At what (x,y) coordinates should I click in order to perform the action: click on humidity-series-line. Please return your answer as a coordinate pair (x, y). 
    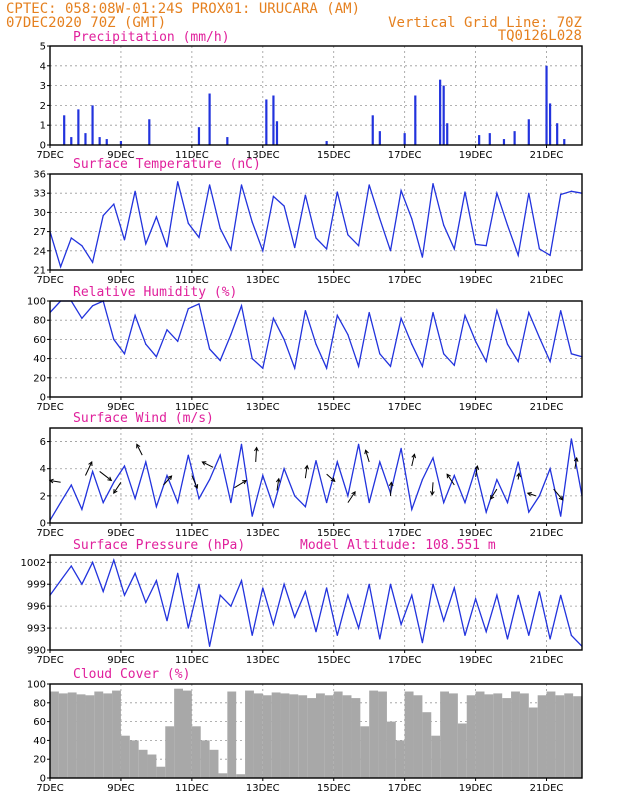
    Looking at the image, I should click on (316, 335).